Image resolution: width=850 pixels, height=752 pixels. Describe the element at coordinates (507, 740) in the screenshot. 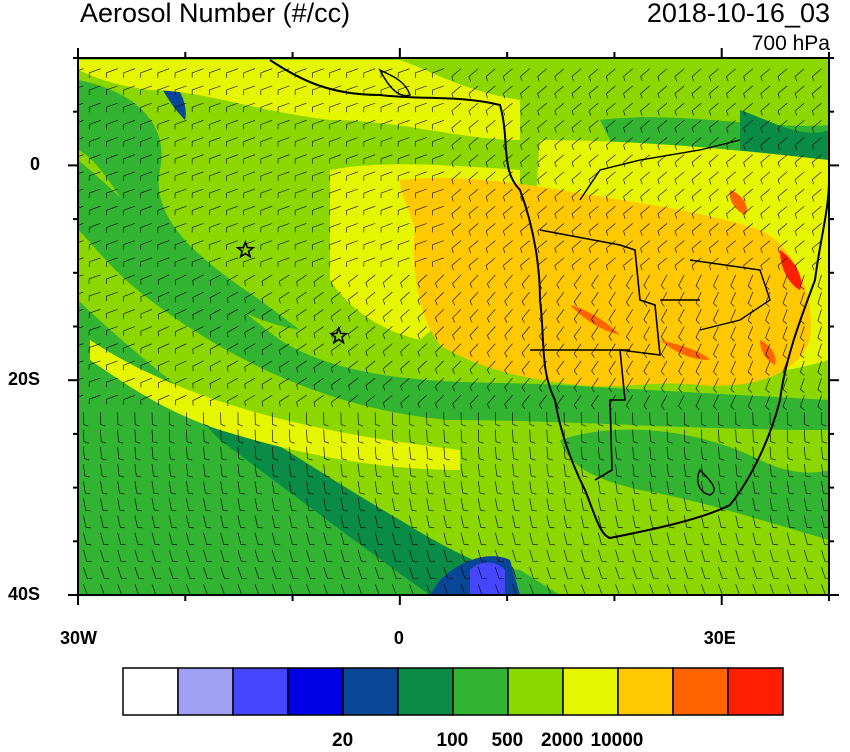

I see `colorbar-label: 500` at that location.